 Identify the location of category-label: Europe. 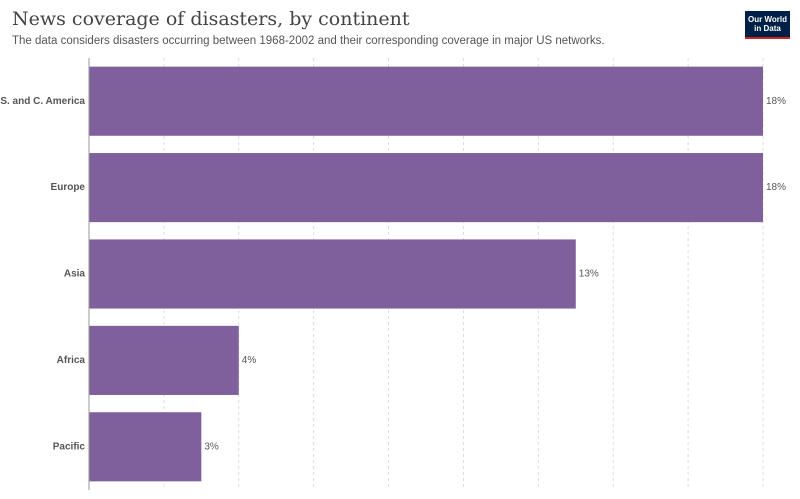
(68, 187).